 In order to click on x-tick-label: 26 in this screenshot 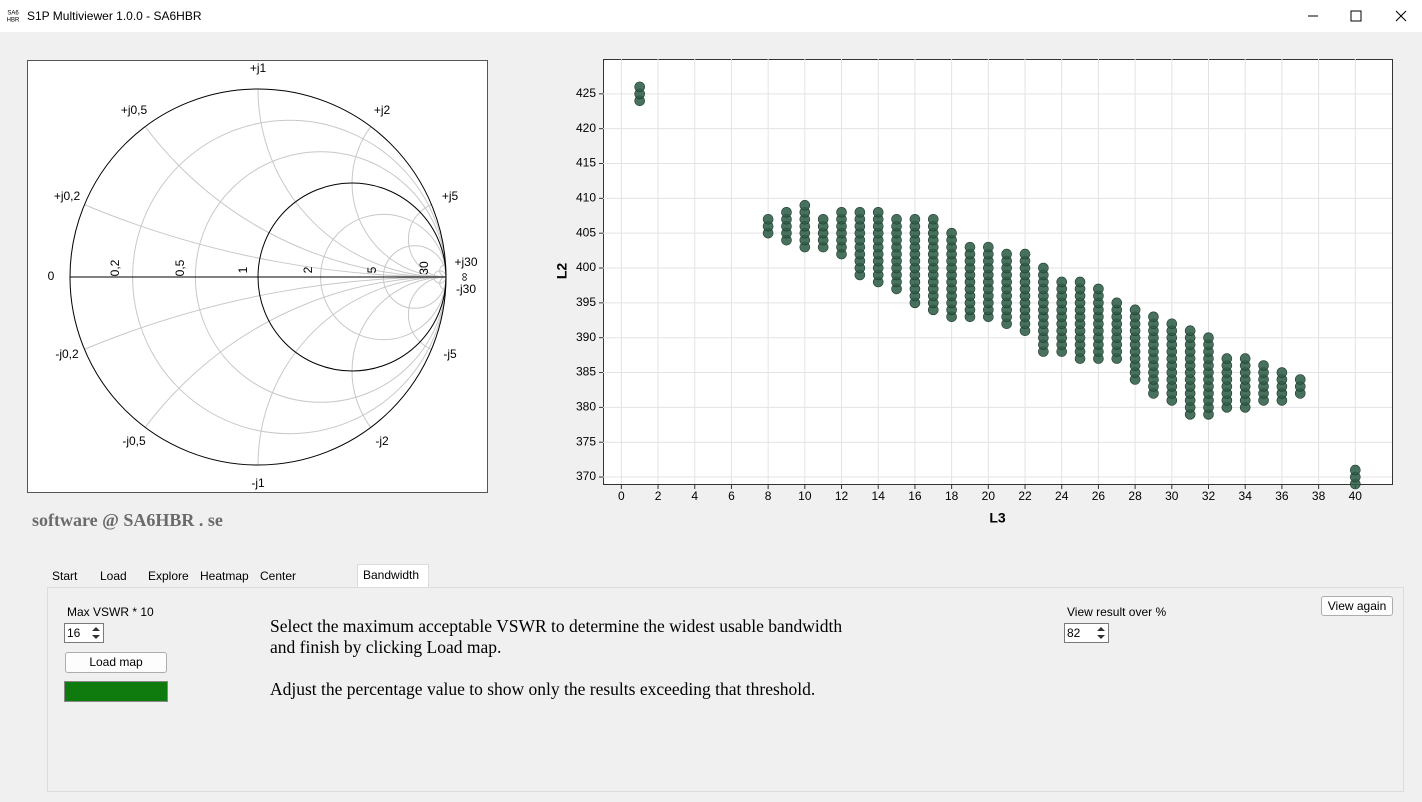, I will do `click(1099, 496)`.